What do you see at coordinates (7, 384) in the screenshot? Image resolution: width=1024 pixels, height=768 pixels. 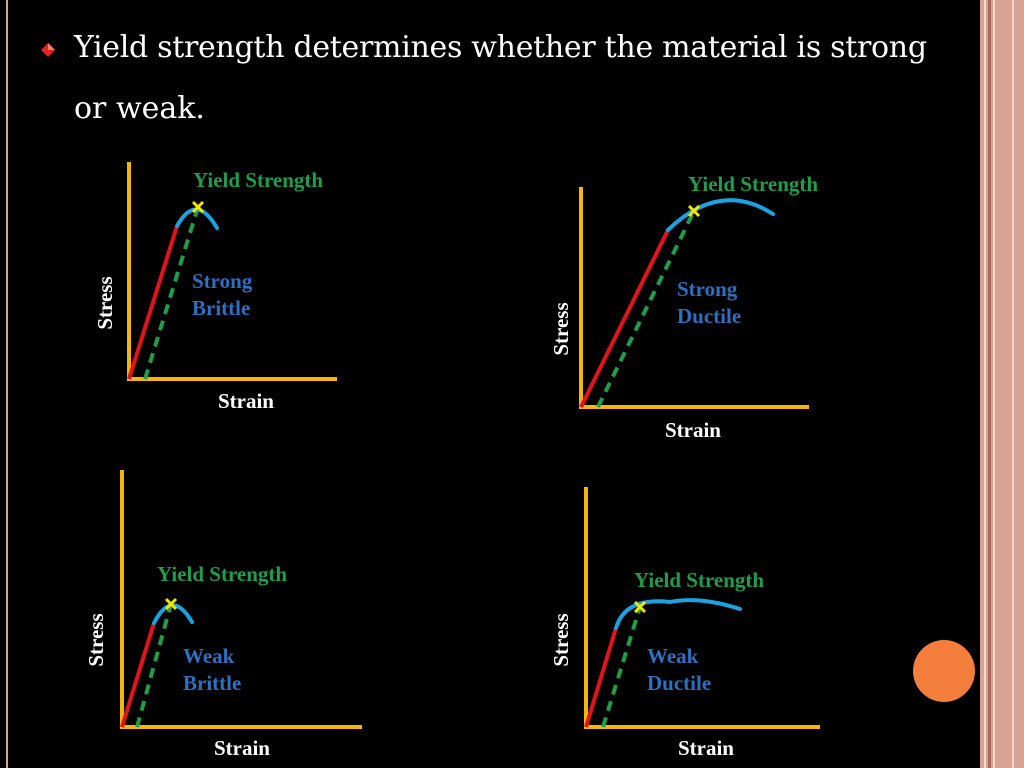 I see `left-border` at bounding box center [7, 384].